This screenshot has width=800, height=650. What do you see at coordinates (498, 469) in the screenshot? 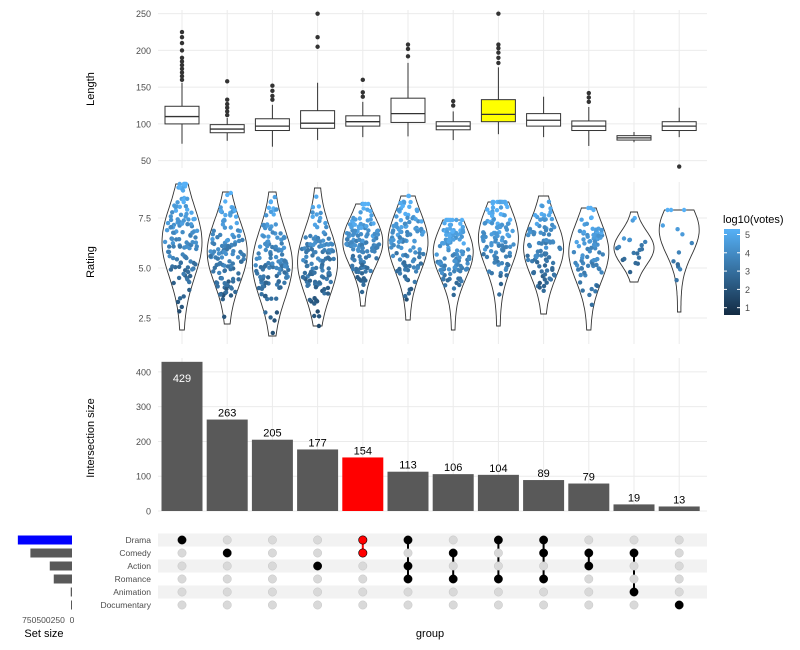
I see `intersection-bar-label: 104` at bounding box center [498, 469].